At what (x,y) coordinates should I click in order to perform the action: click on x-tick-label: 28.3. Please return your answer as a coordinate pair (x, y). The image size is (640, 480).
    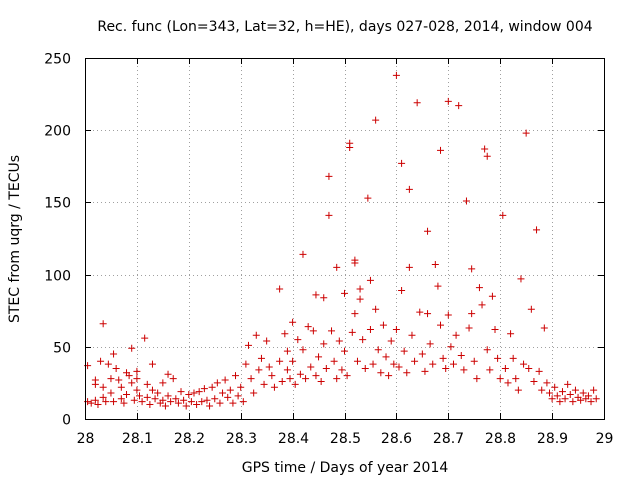
    Looking at the image, I should click on (241, 439).